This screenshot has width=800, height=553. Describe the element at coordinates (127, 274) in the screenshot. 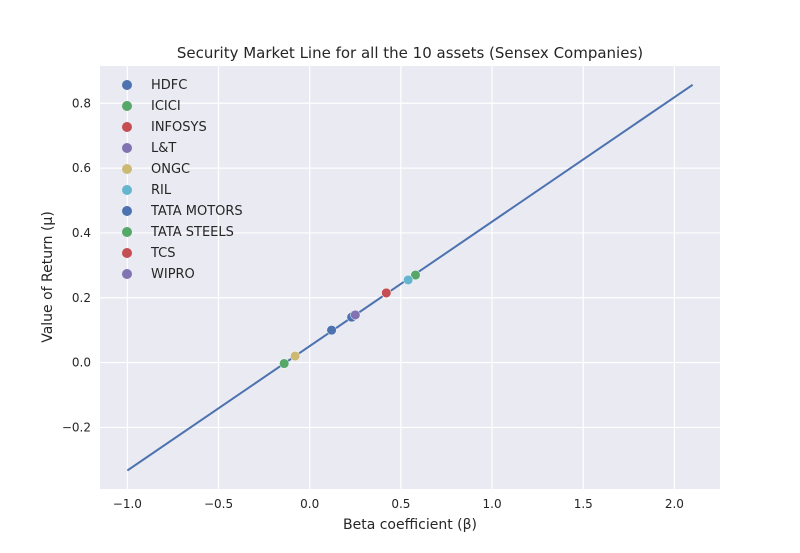

I see `legend-marker-wipro` at that location.